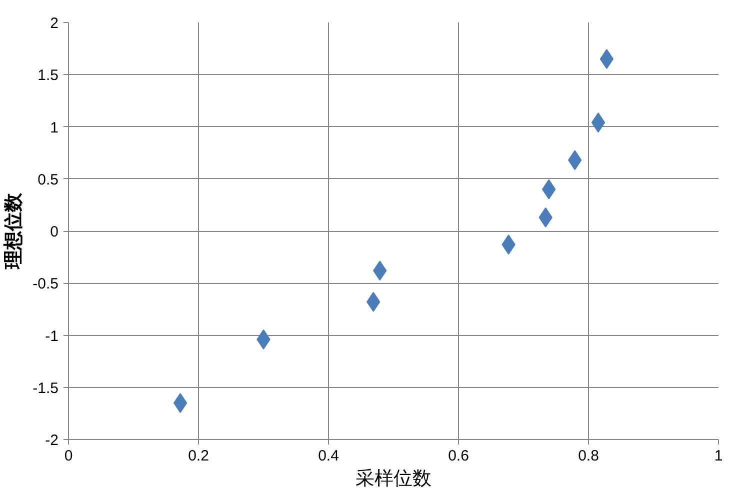 This screenshot has height=492, width=746. Describe the element at coordinates (718, 456) in the screenshot. I see `x-tick-label: 1` at that location.